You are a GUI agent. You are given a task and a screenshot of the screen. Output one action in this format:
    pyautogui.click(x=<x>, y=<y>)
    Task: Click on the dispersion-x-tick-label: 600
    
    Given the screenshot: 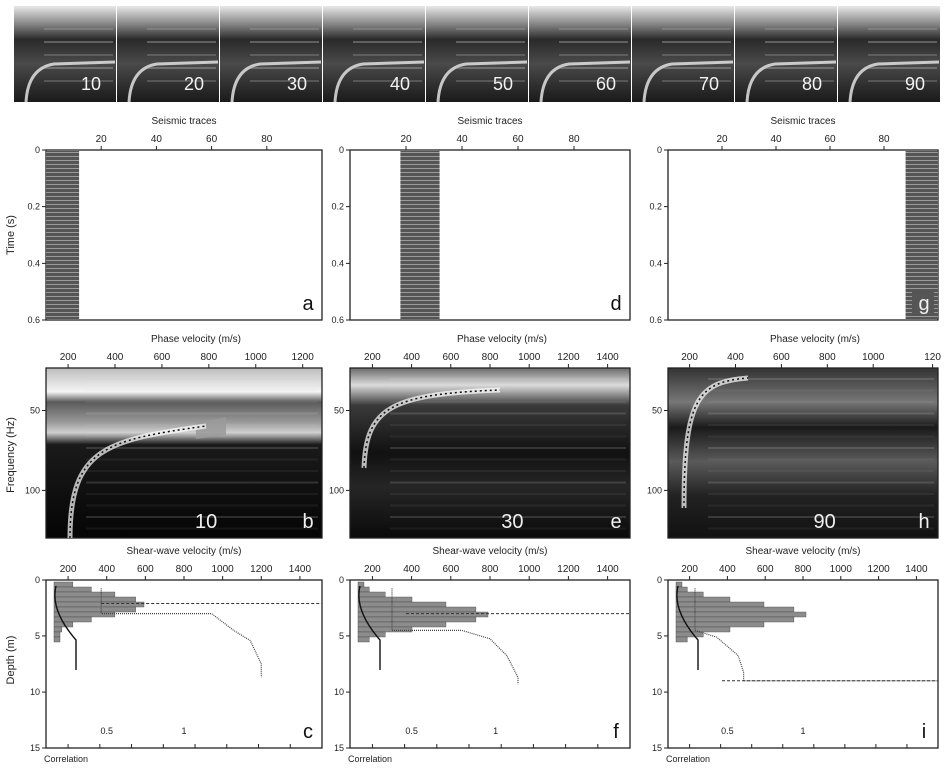 What is the action you would take?
    pyautogui.click(x=450, y=357)
    